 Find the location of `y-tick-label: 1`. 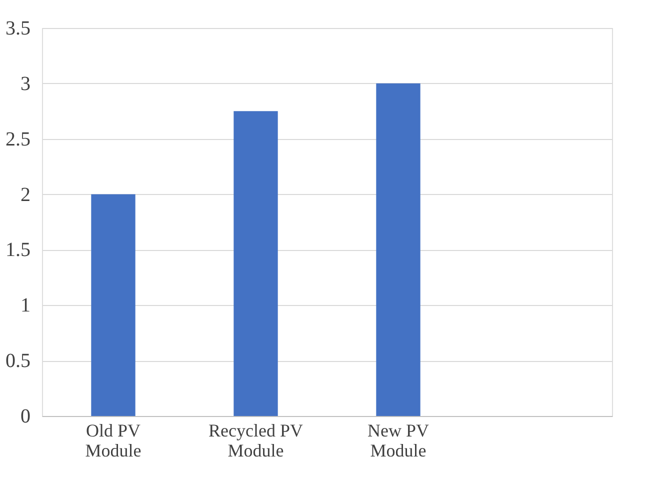

y-tick-label: 1 is located at coordinates (25, 305).